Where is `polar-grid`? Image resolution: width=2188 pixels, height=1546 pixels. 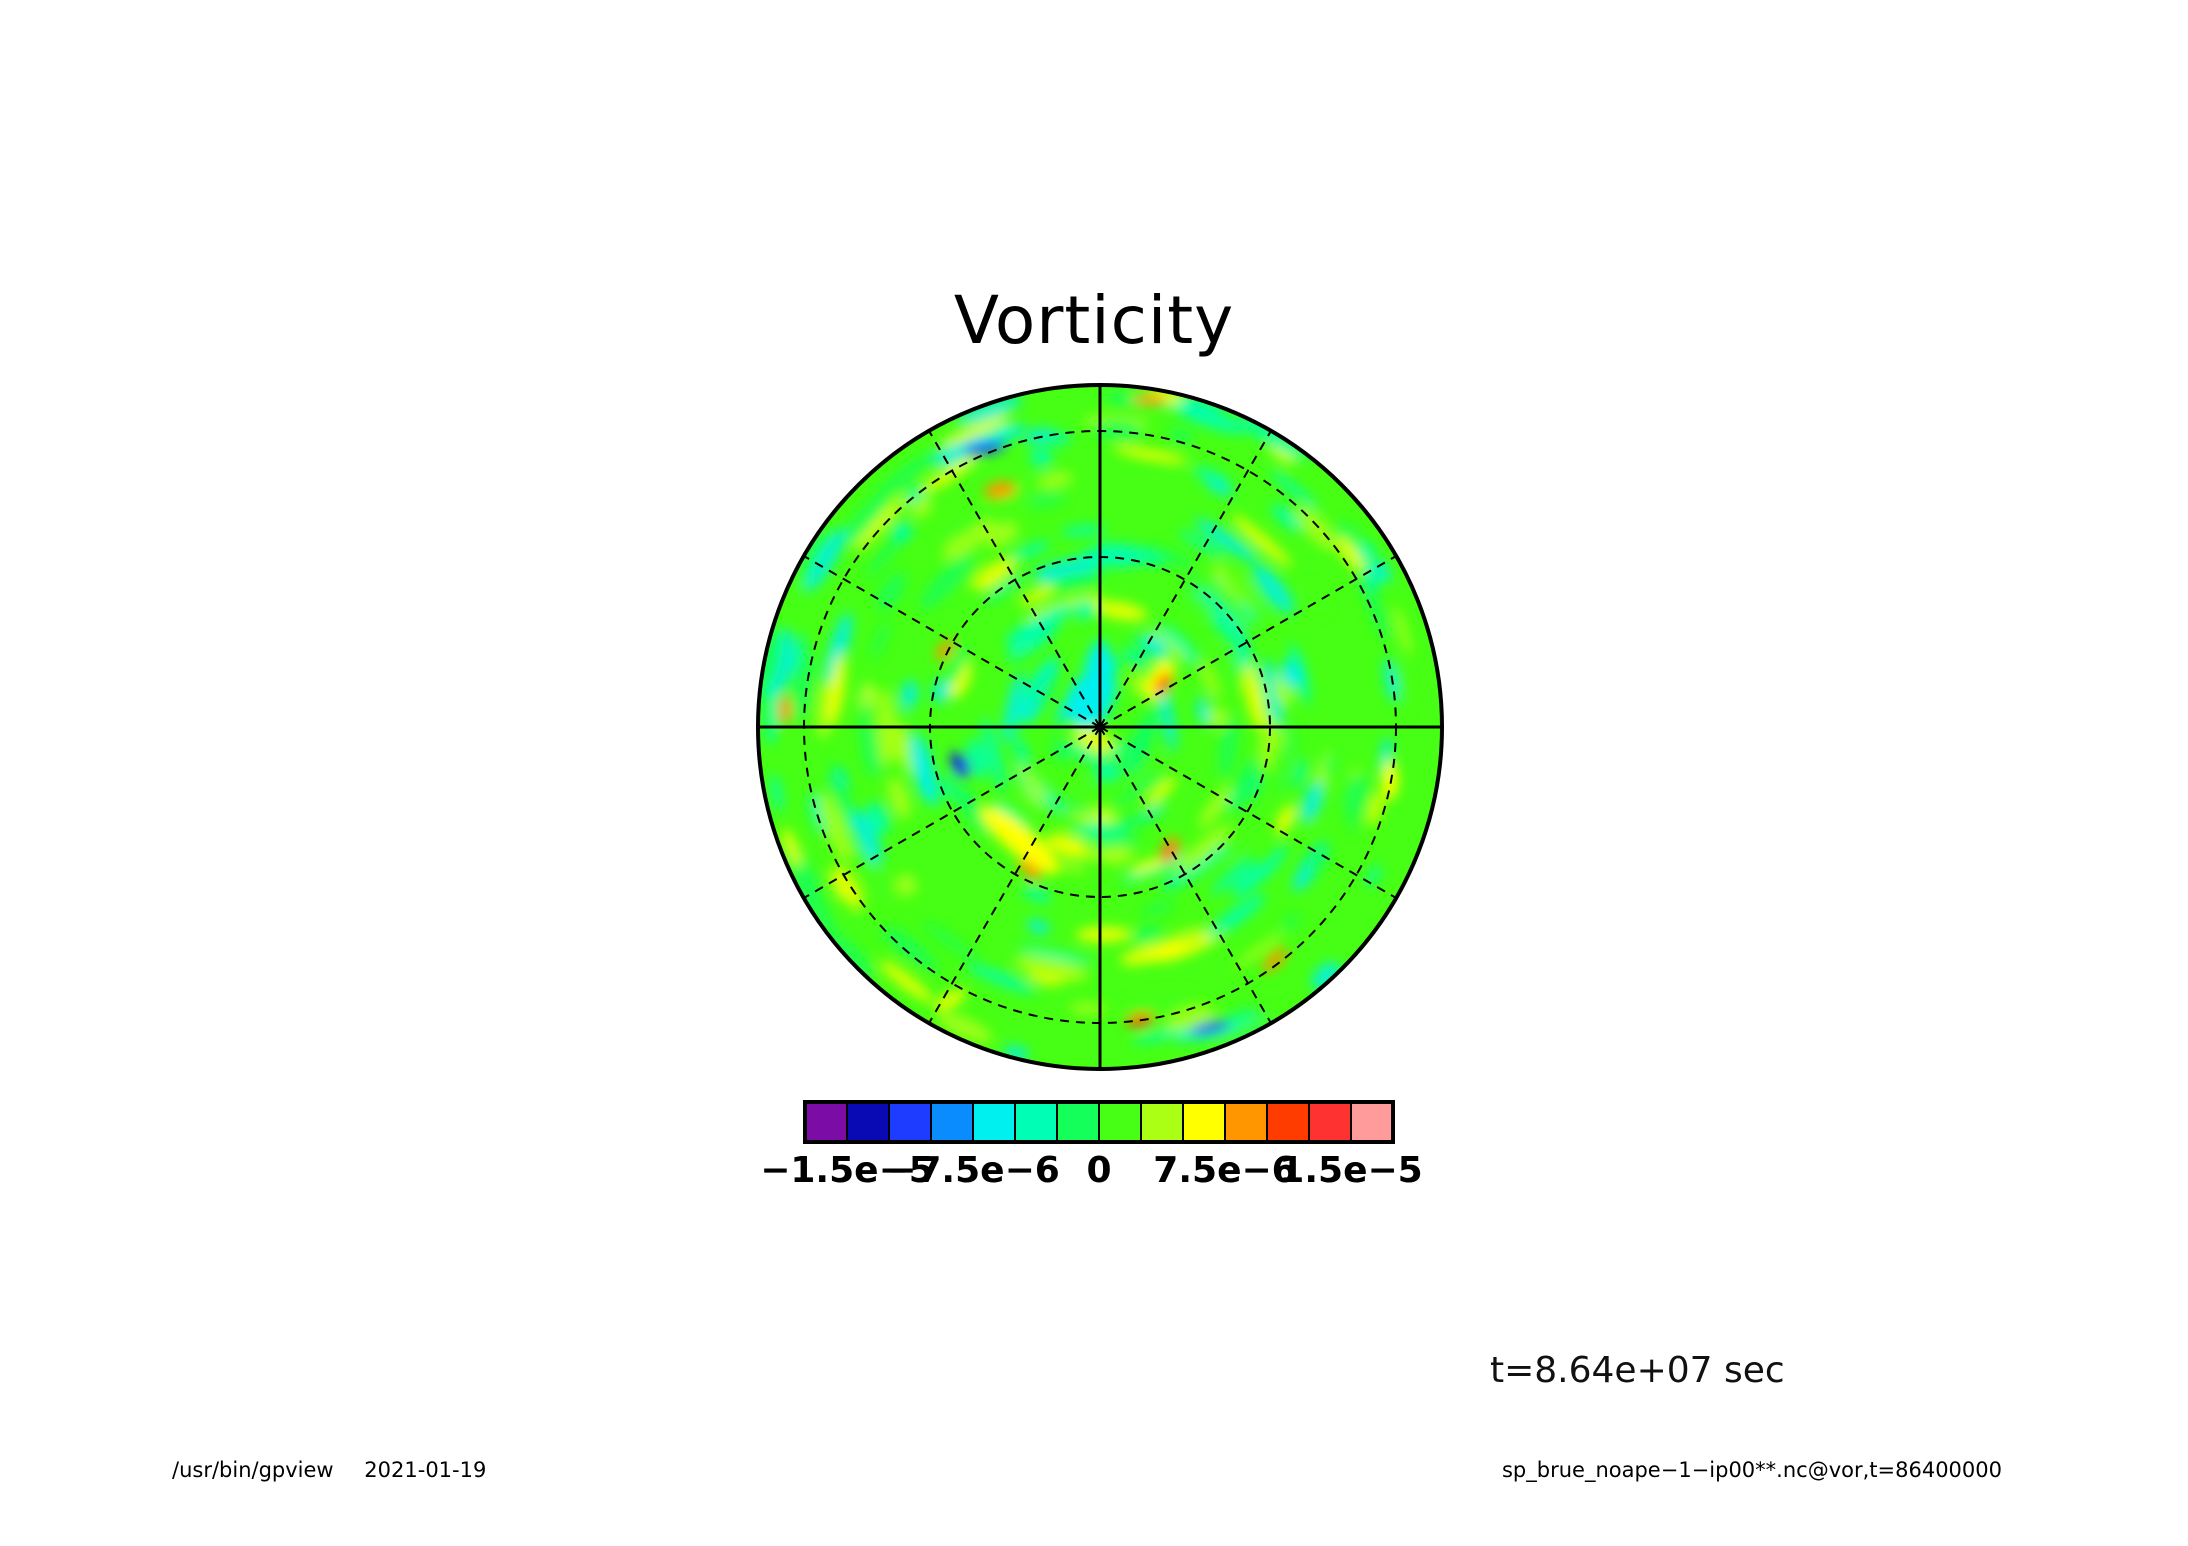
polar-grid is located at coordinates (1100, 727).